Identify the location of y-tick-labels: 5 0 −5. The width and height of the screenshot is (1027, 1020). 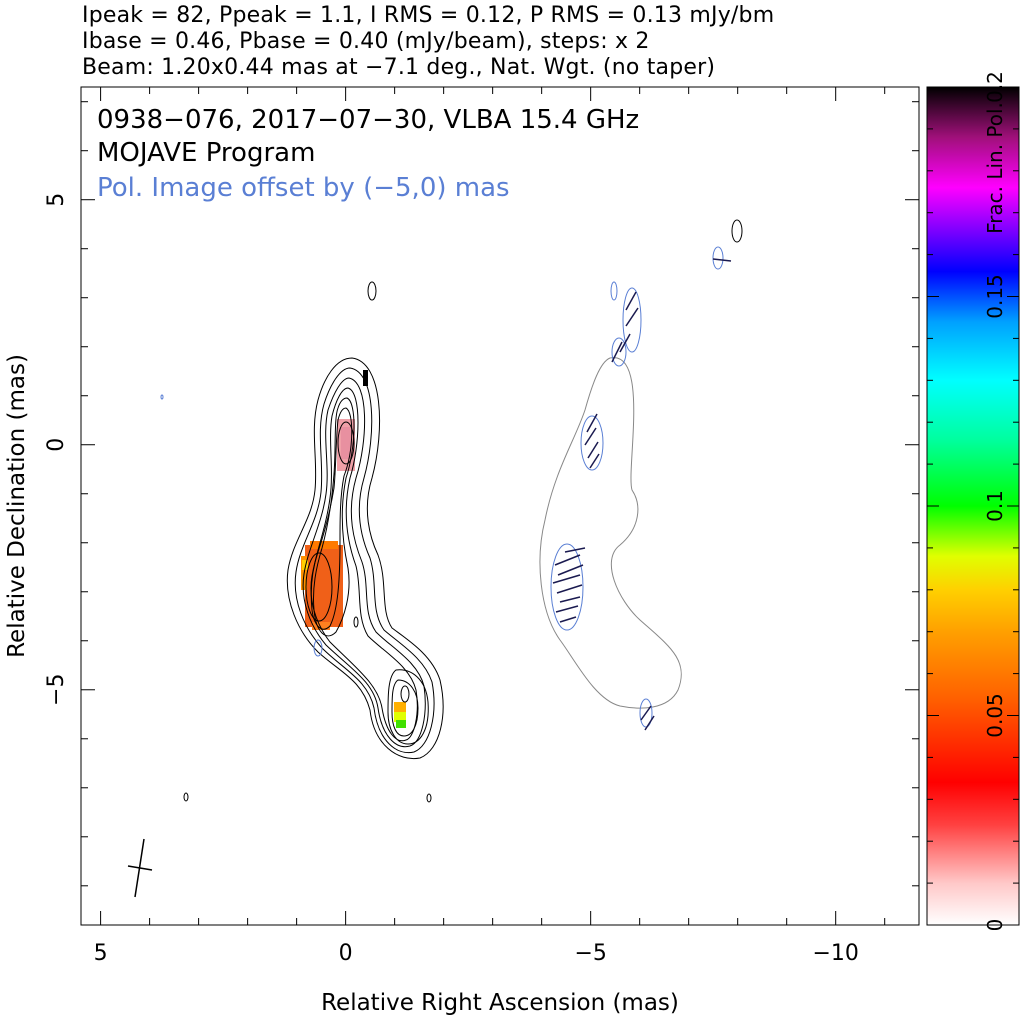
(56, 449).